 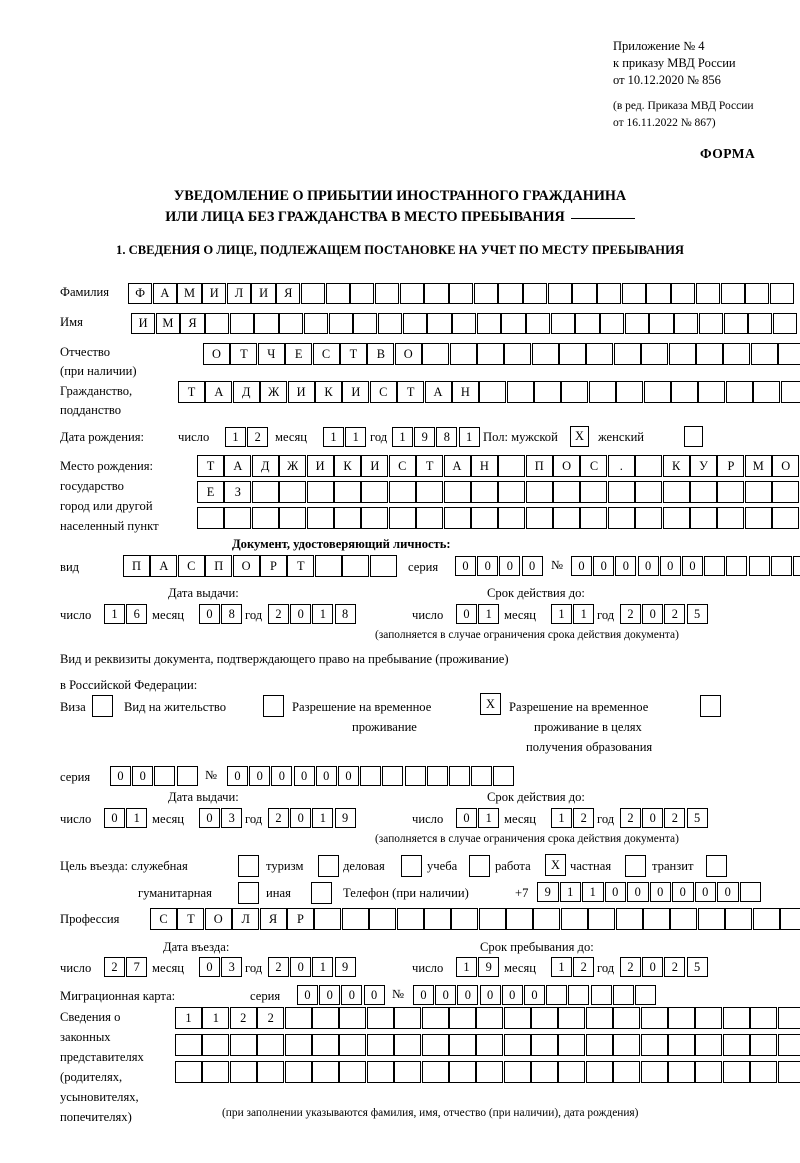 I want to click on char-cell: С, so click(x=594, y=466).